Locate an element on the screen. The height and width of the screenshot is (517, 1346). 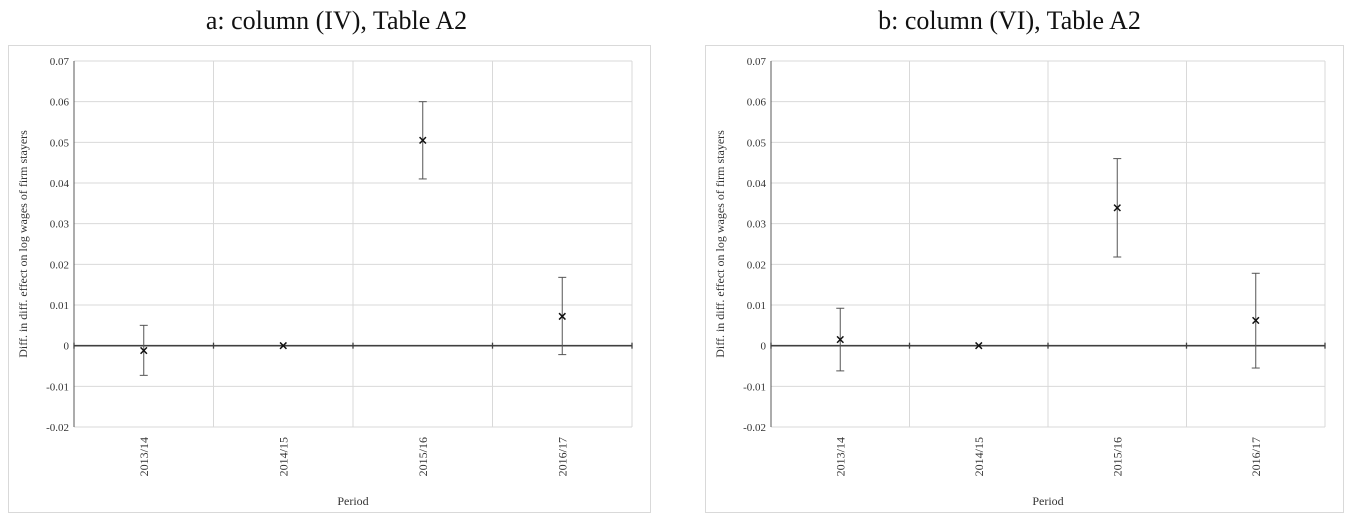
chart-title: b: column (VI), Table A2 is located at coordinates (1009, 20).